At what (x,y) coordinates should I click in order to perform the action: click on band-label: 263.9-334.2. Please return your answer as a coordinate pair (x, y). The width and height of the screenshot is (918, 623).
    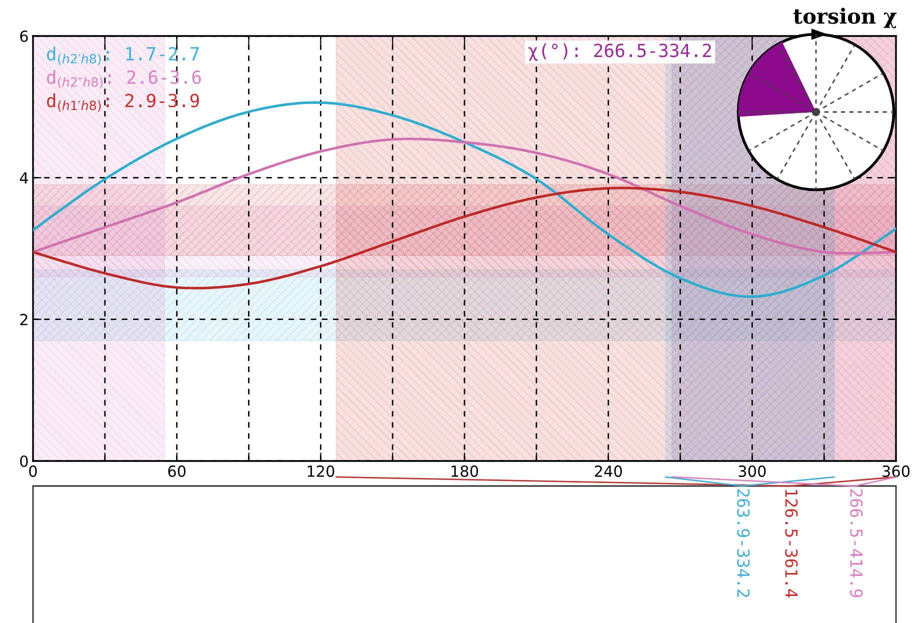
    Looking at the image, I should click on (743, 543).